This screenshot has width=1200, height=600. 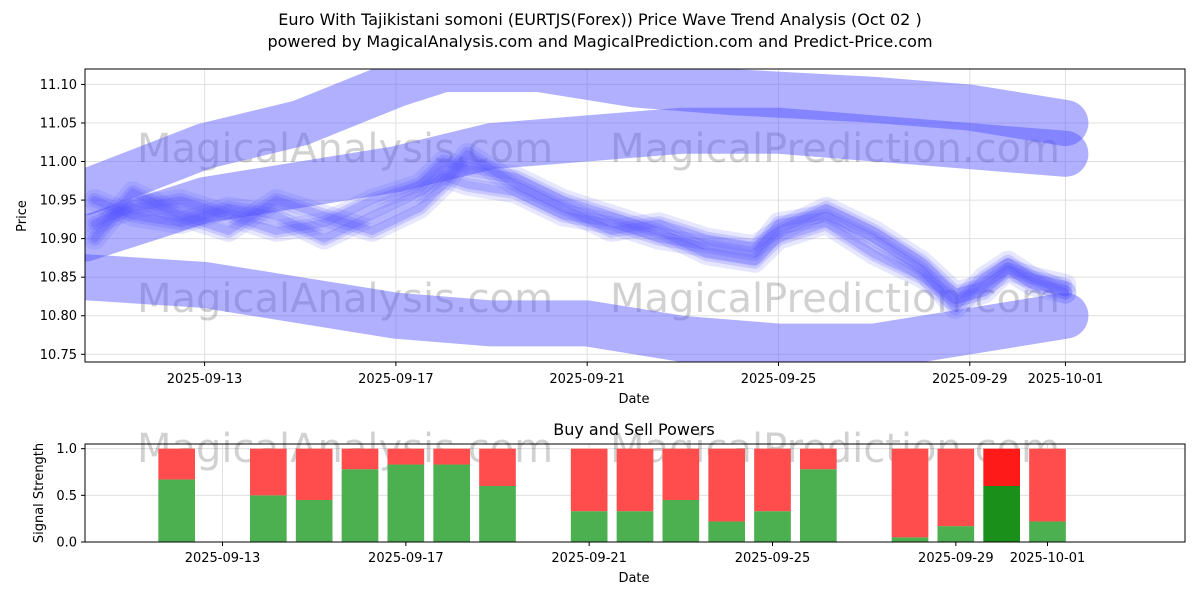 I want to click on price-xtick-label-1: 2025-09-17, so click(x=396, y=379).